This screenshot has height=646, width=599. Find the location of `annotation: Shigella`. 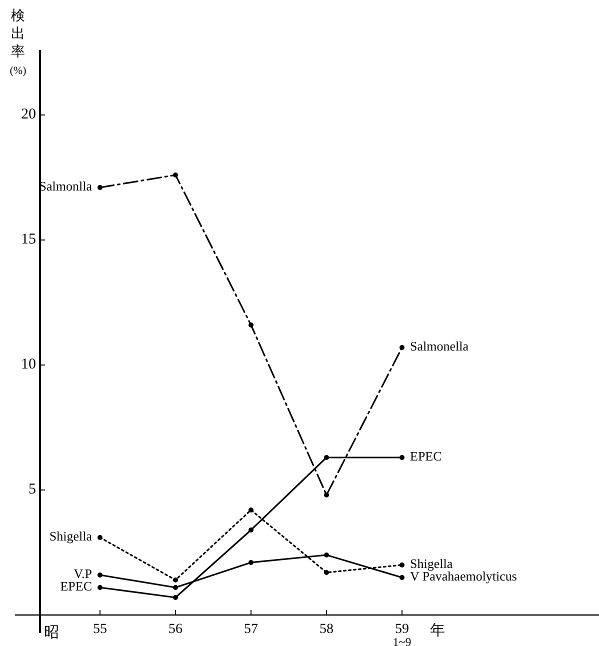

annotation: Shigella is located at coordinates (70, 536).